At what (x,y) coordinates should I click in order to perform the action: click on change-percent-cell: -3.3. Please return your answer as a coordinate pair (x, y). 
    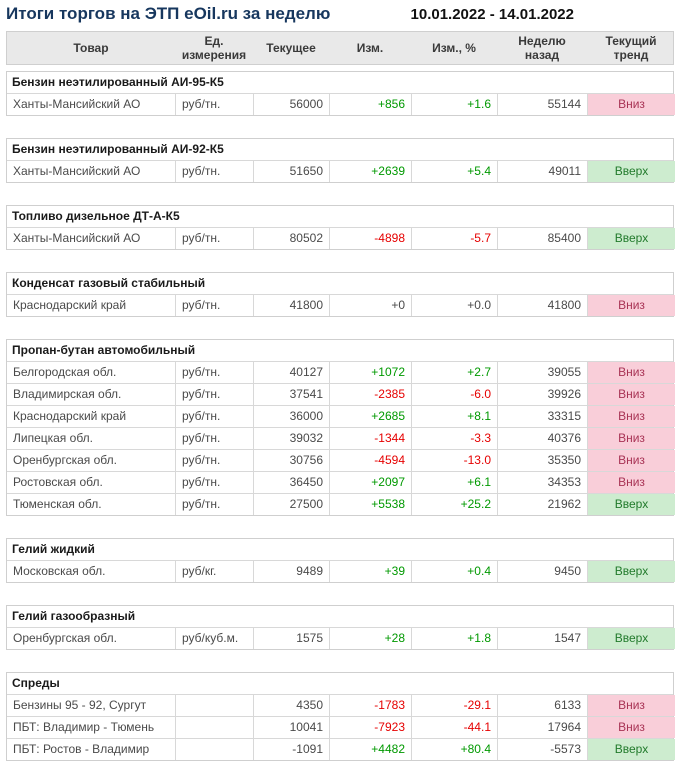
    Looking at the image, I should click on (454, 438).